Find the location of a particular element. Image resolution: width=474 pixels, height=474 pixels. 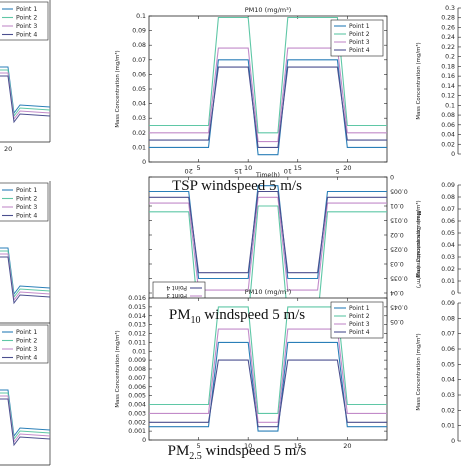

right-y-tick-label: 0.09 is located at coordinates (448, 185).